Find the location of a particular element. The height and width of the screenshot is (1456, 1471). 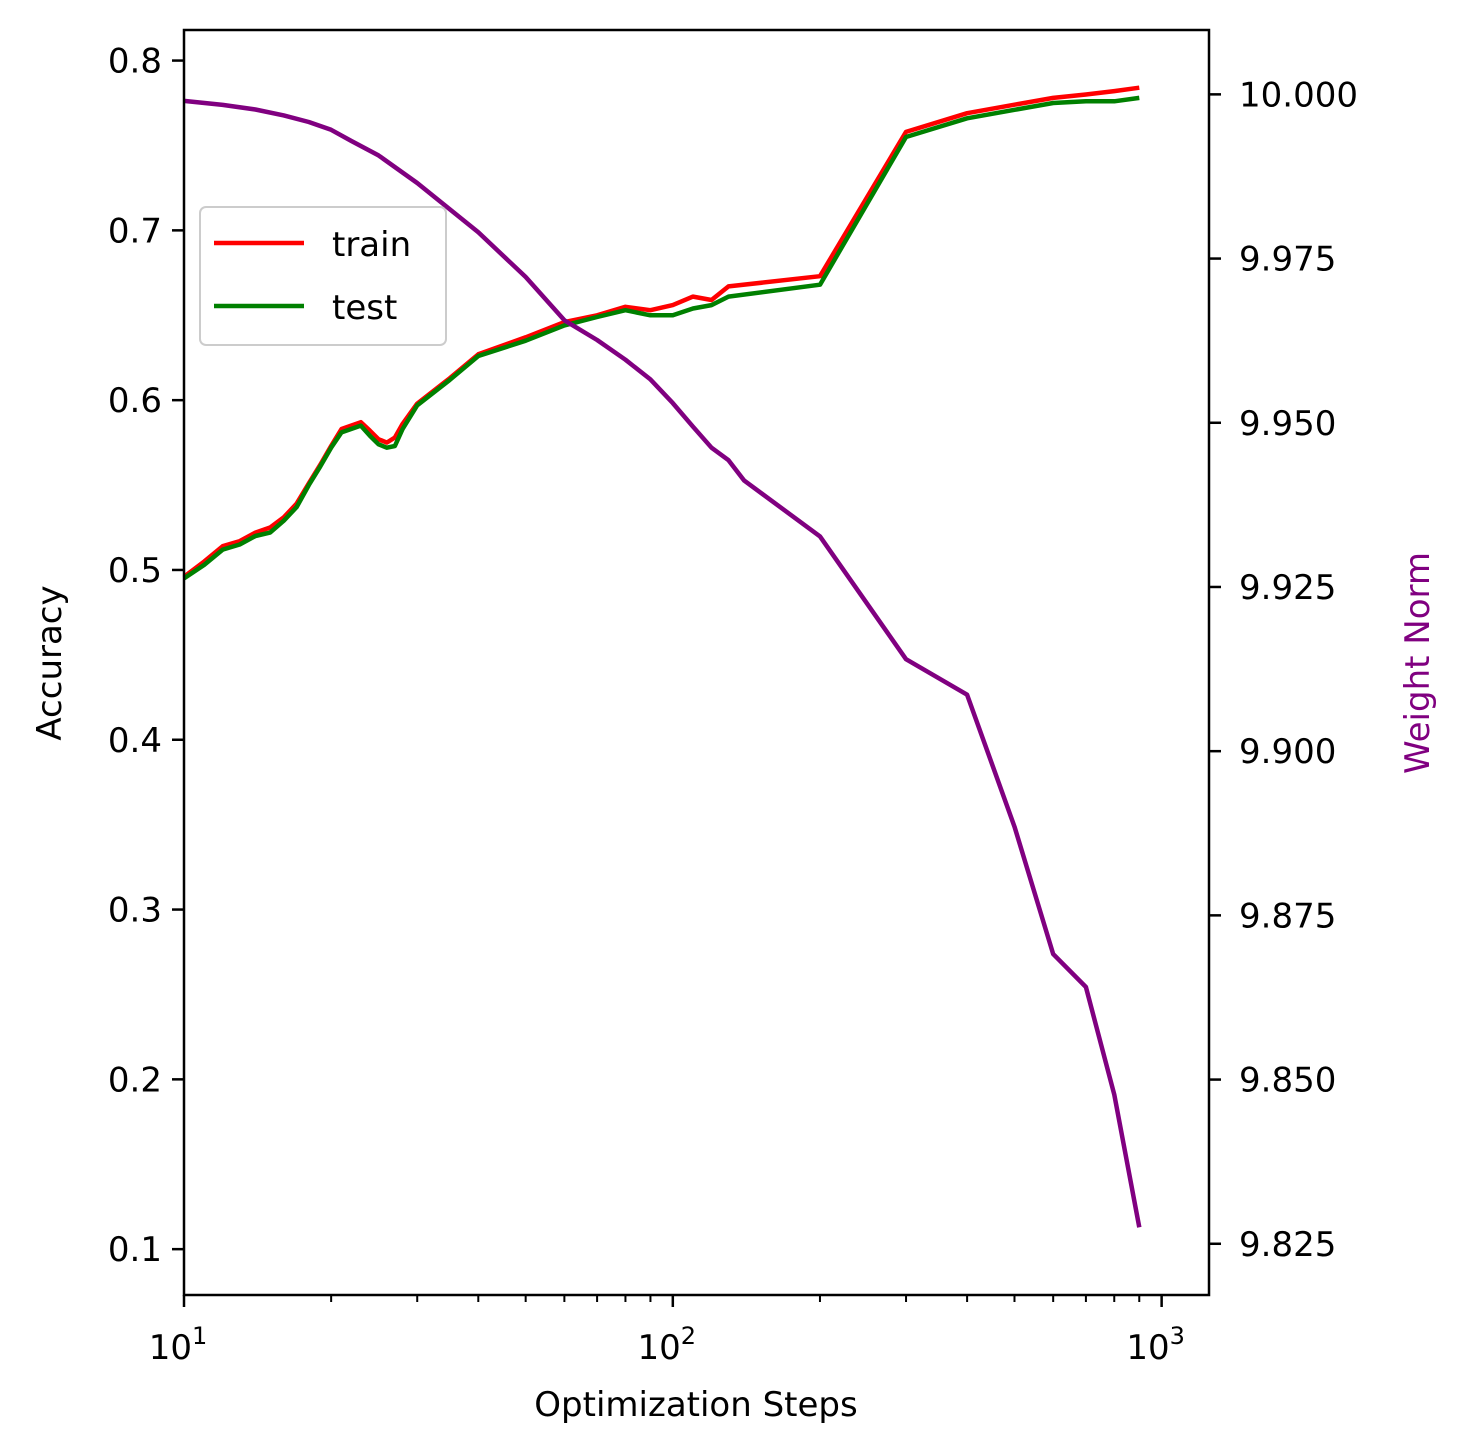

y-right-tick-label: 9.975 is located at coordinates (1287, 260).